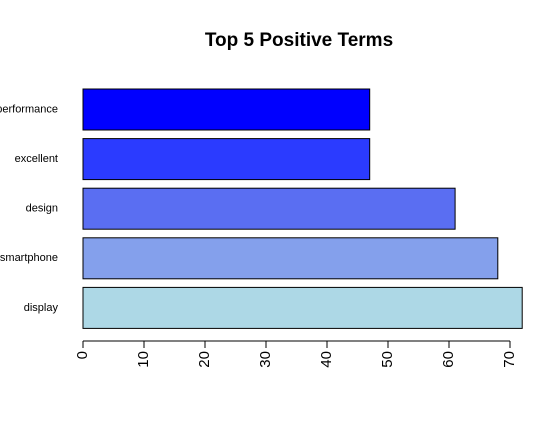 The image size is (560, 437). What do you see at coordinates (326, 359) in the screenshot?
I see `x-tick-label: 40` at bounding box center [326, 359].